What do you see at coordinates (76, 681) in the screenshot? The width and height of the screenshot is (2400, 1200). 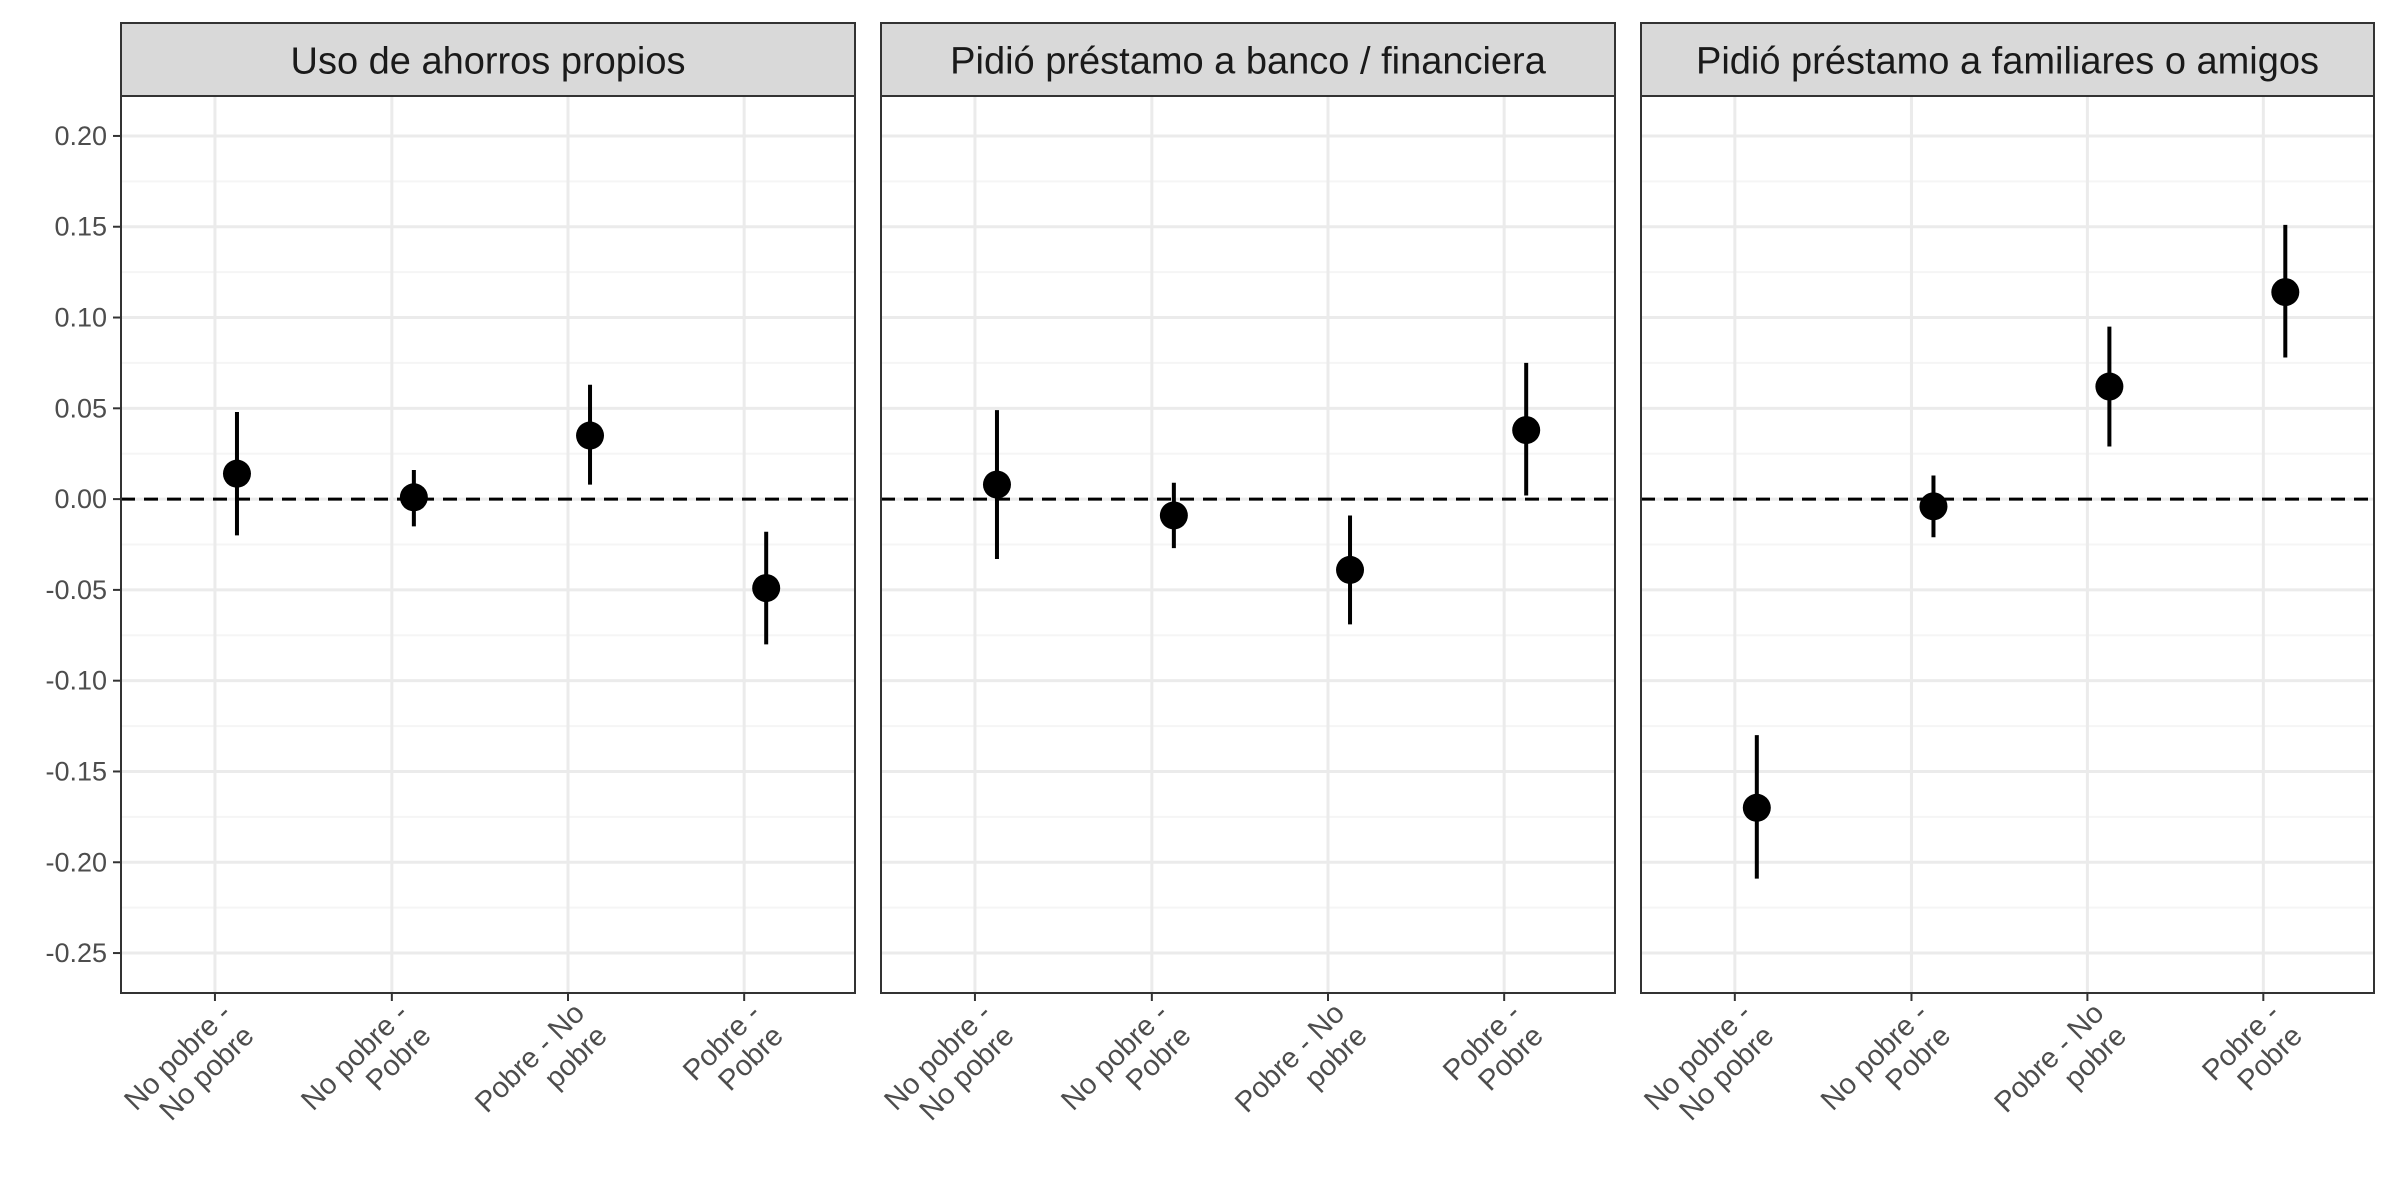 I see `y-tick-label: -0.10` at bounding box center [76, 681].